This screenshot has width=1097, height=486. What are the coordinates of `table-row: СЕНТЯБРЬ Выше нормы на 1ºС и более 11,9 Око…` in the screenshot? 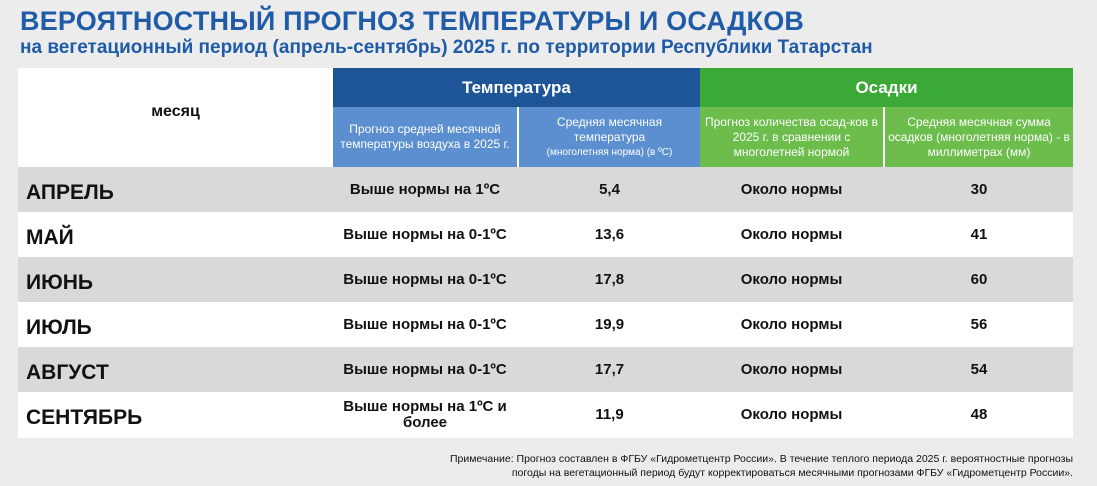 It's located at (545, 414).